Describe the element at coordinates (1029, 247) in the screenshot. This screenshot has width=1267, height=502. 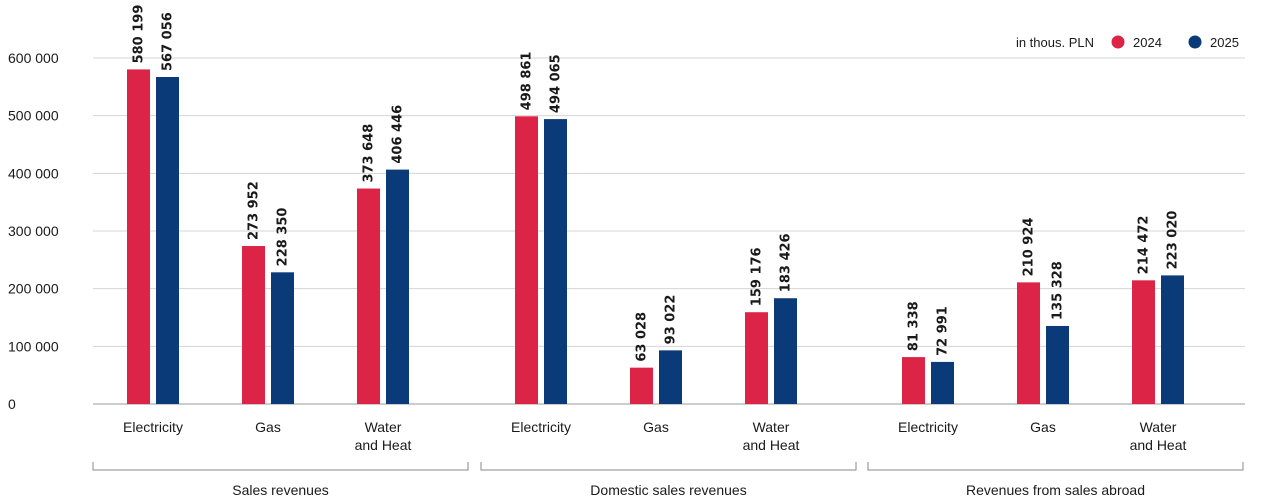
I see `data-label: 210 924` at that location.